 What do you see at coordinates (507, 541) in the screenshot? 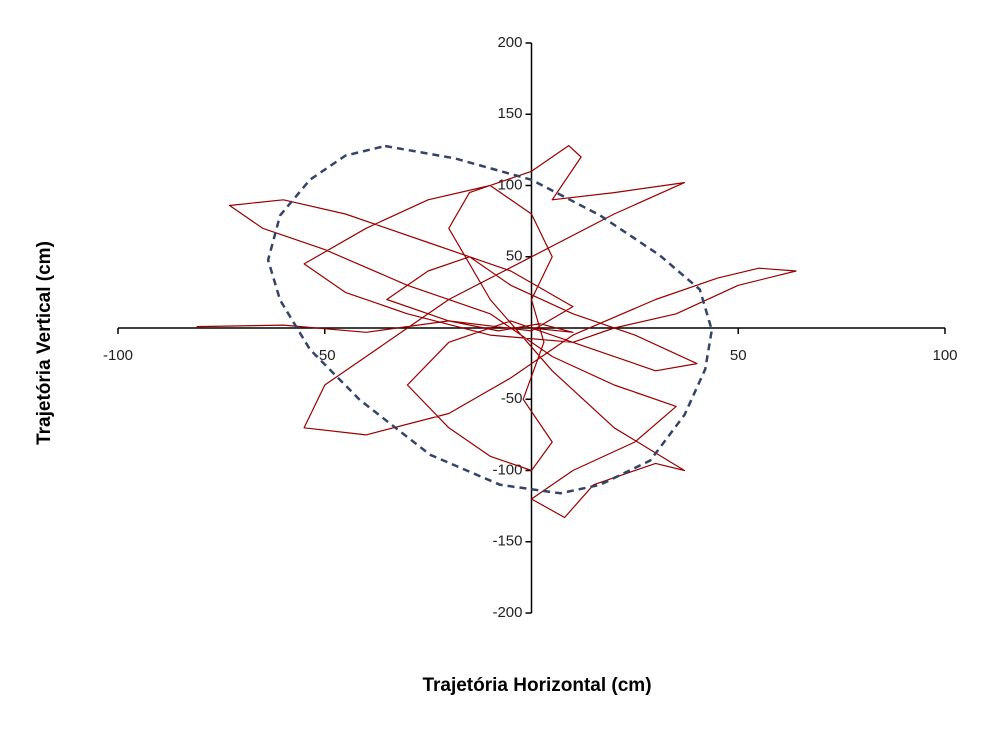
I see `y-tick-label: -150` at bounding box center [507, 541].